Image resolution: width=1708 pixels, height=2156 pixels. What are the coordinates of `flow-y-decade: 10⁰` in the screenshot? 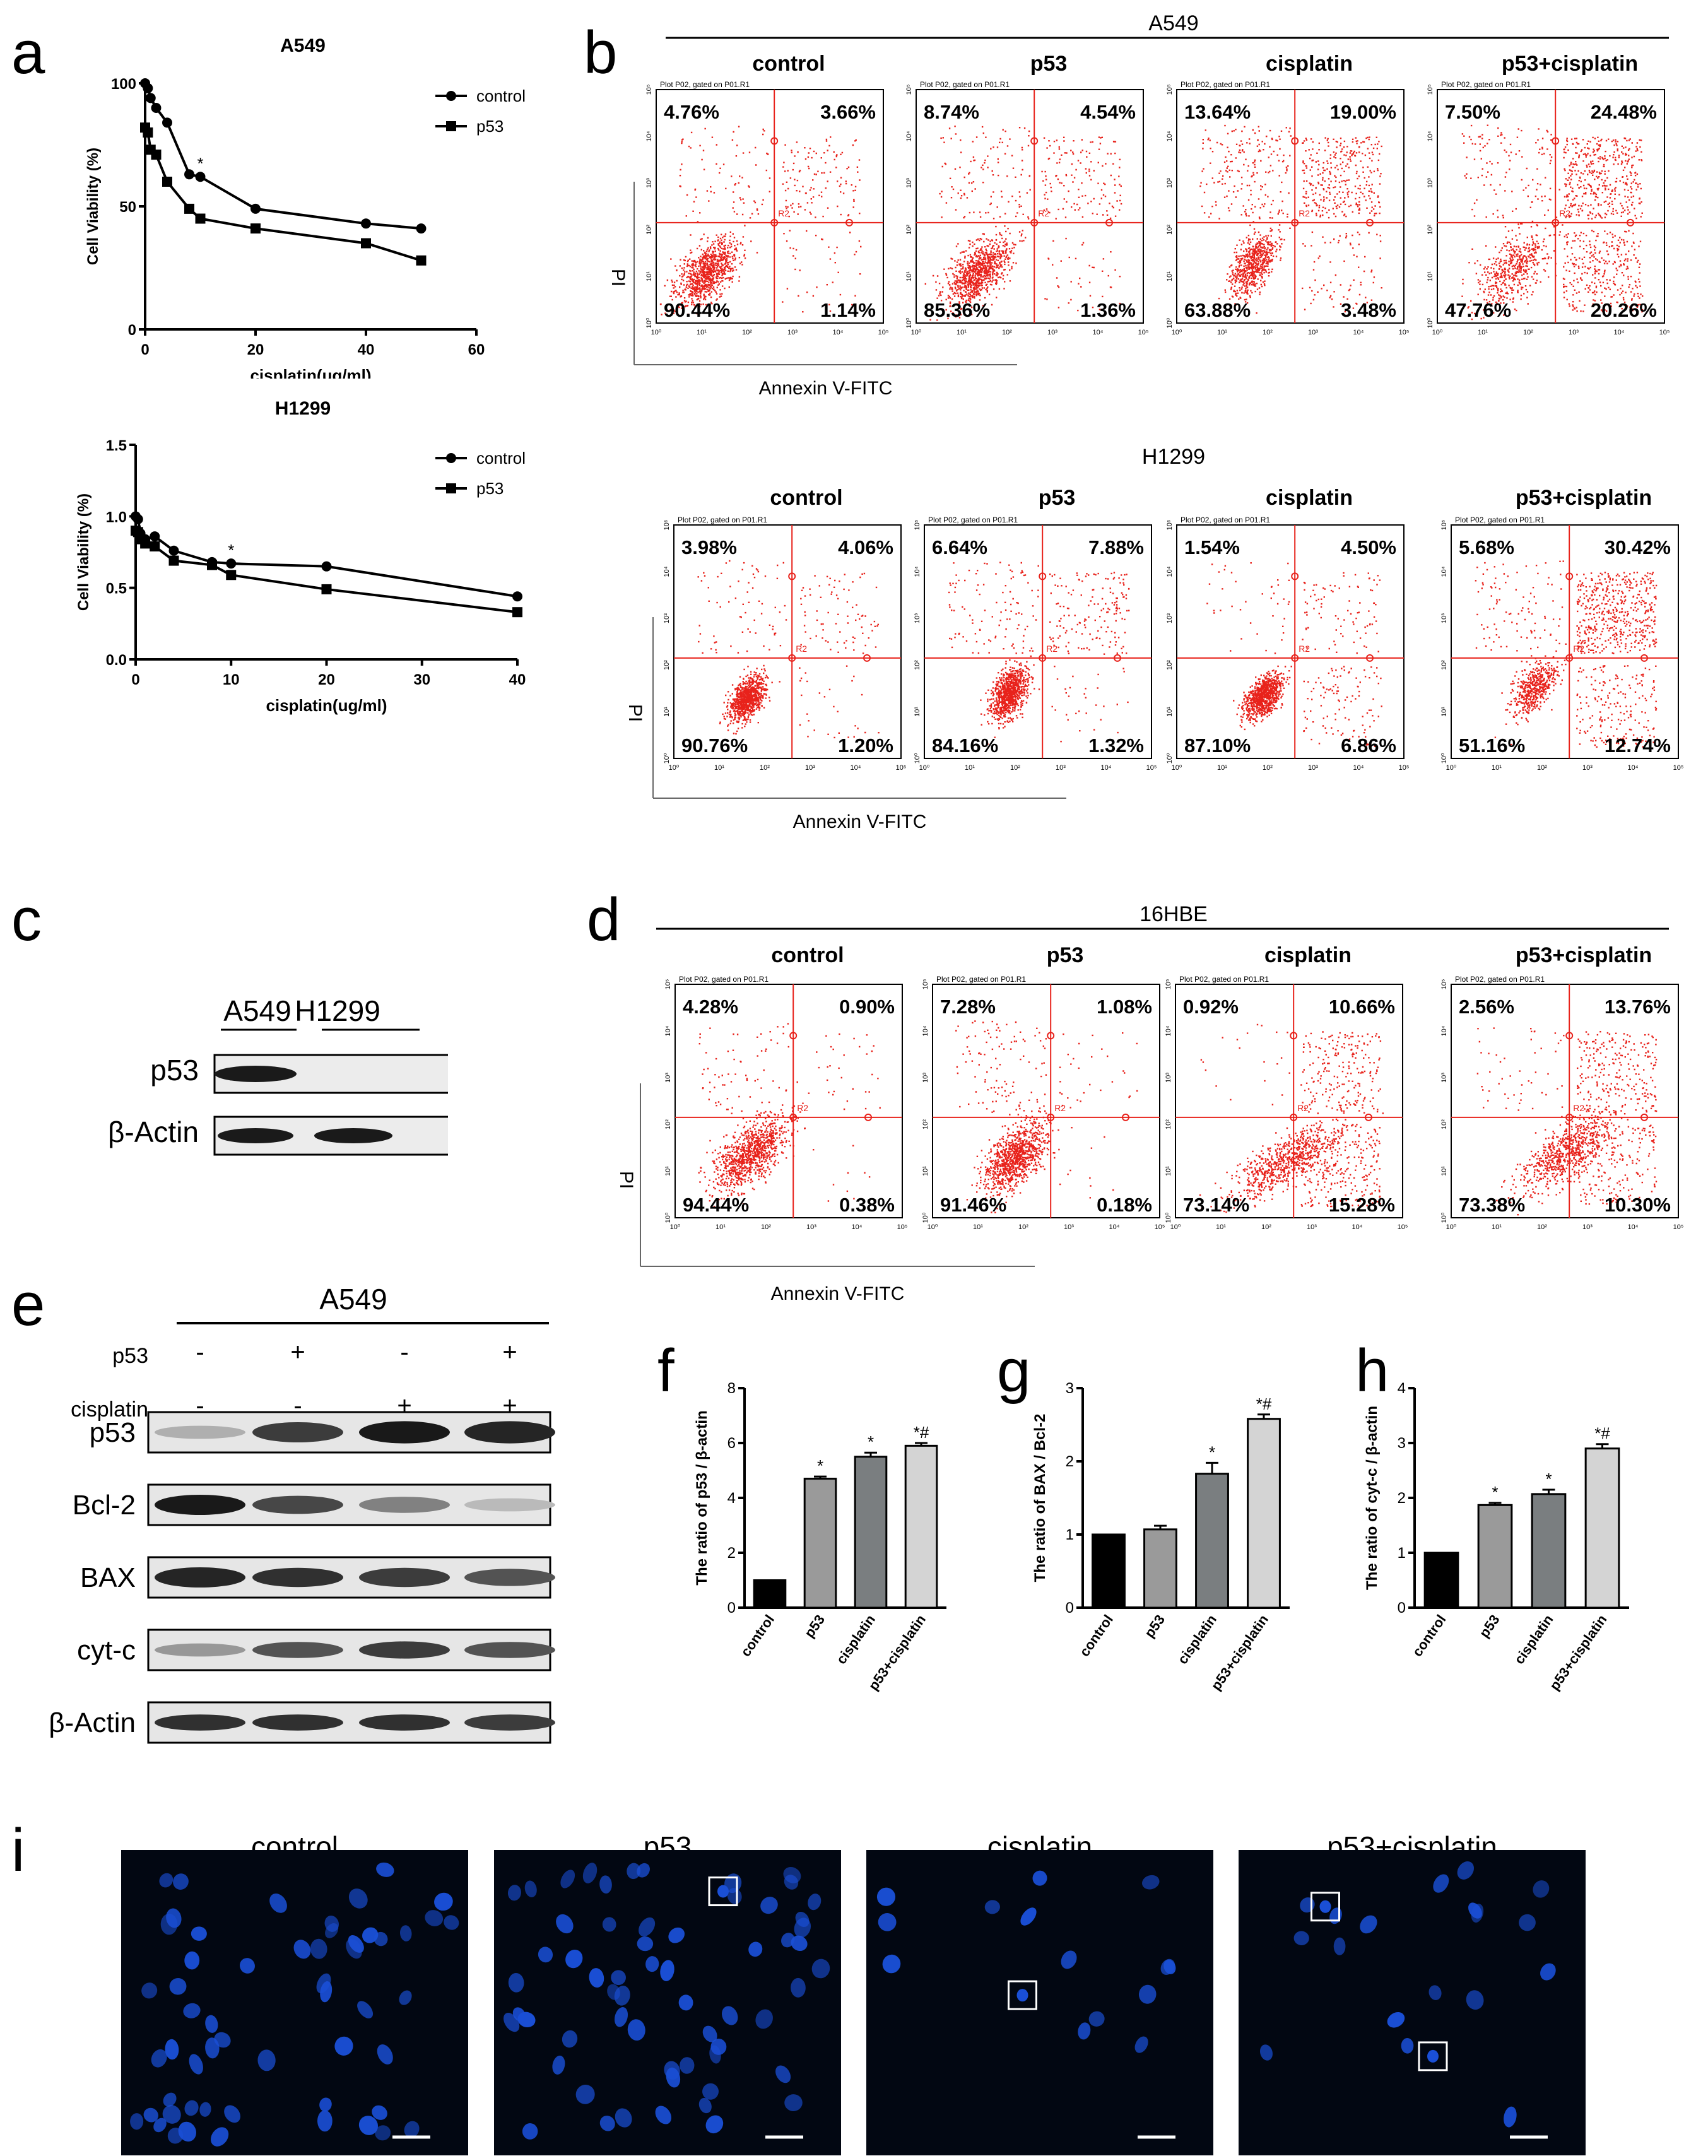 It's located at (668, 1217).